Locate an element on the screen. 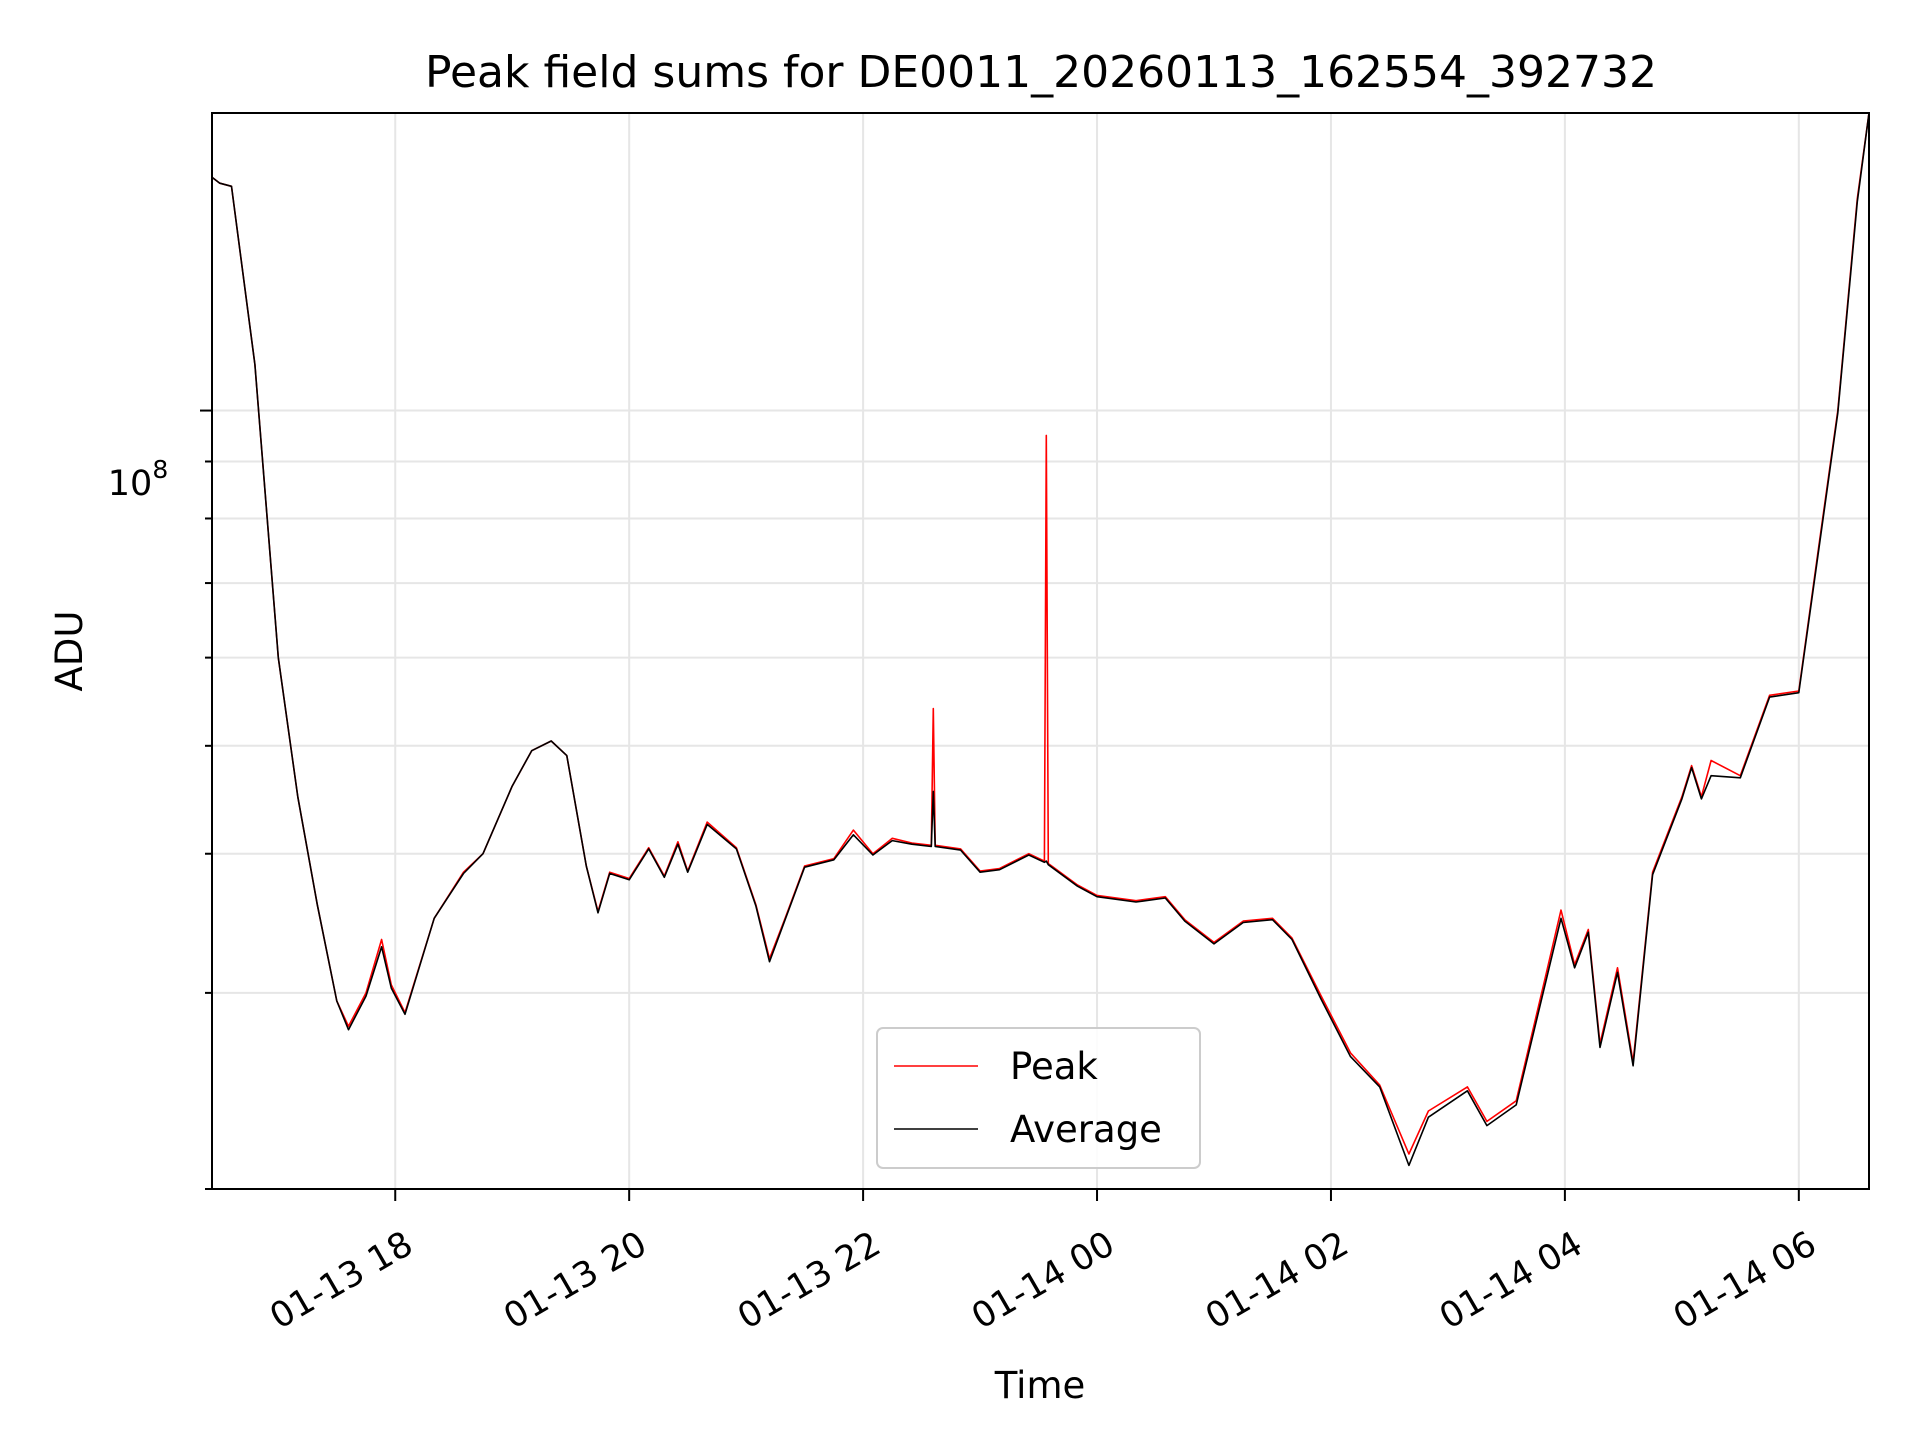 The height and width of the screenshot is (1440, 1920). legend: Peak Average is located at coordinates (1038, 1098).